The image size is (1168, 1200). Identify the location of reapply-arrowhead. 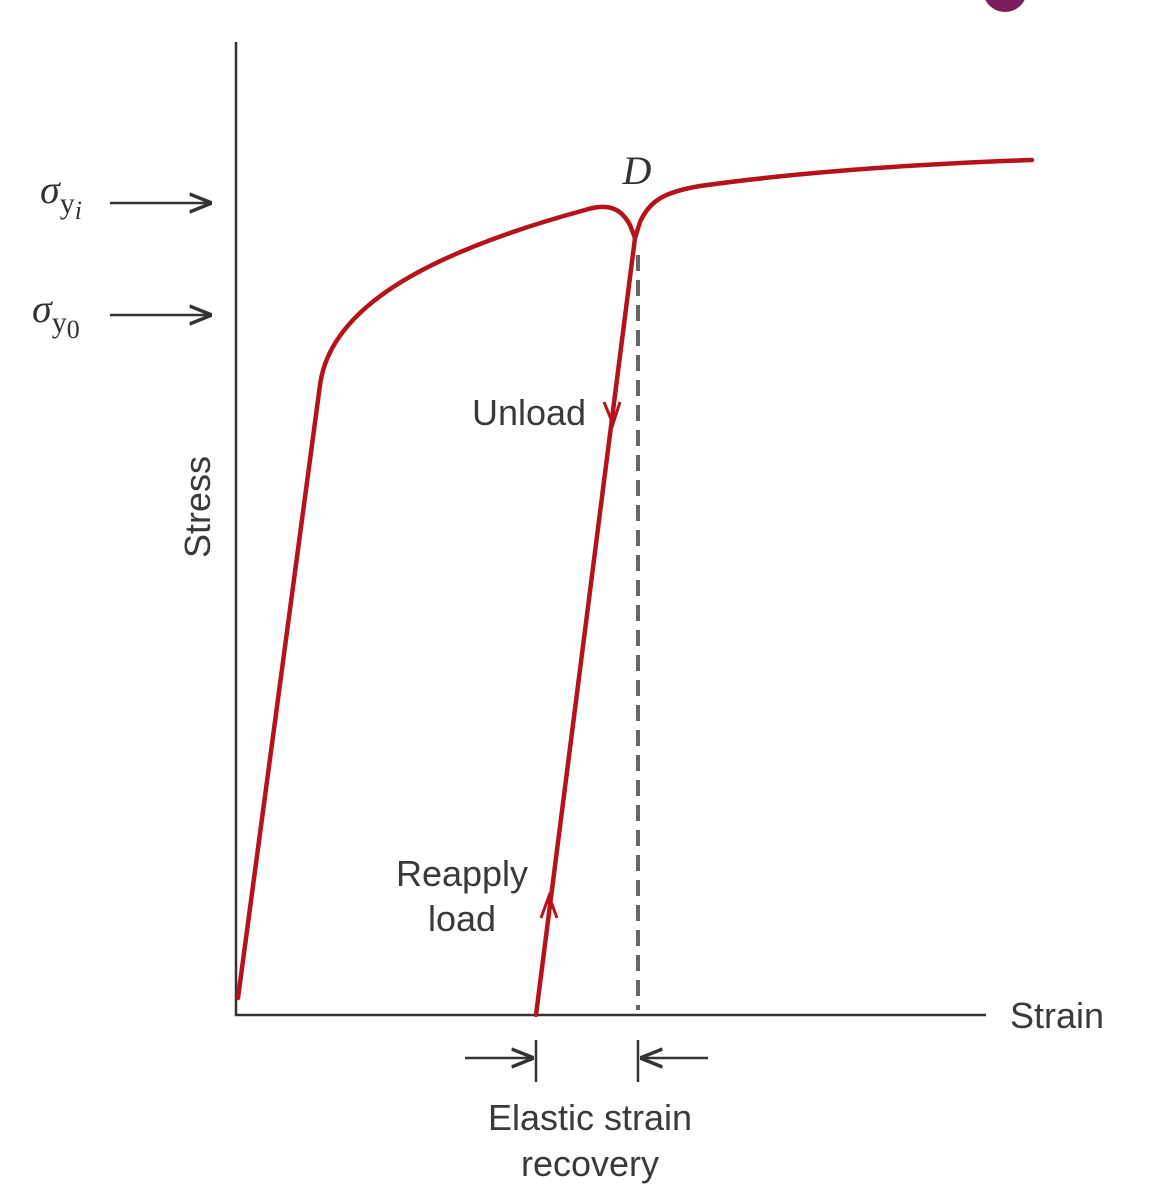
(549, 905).